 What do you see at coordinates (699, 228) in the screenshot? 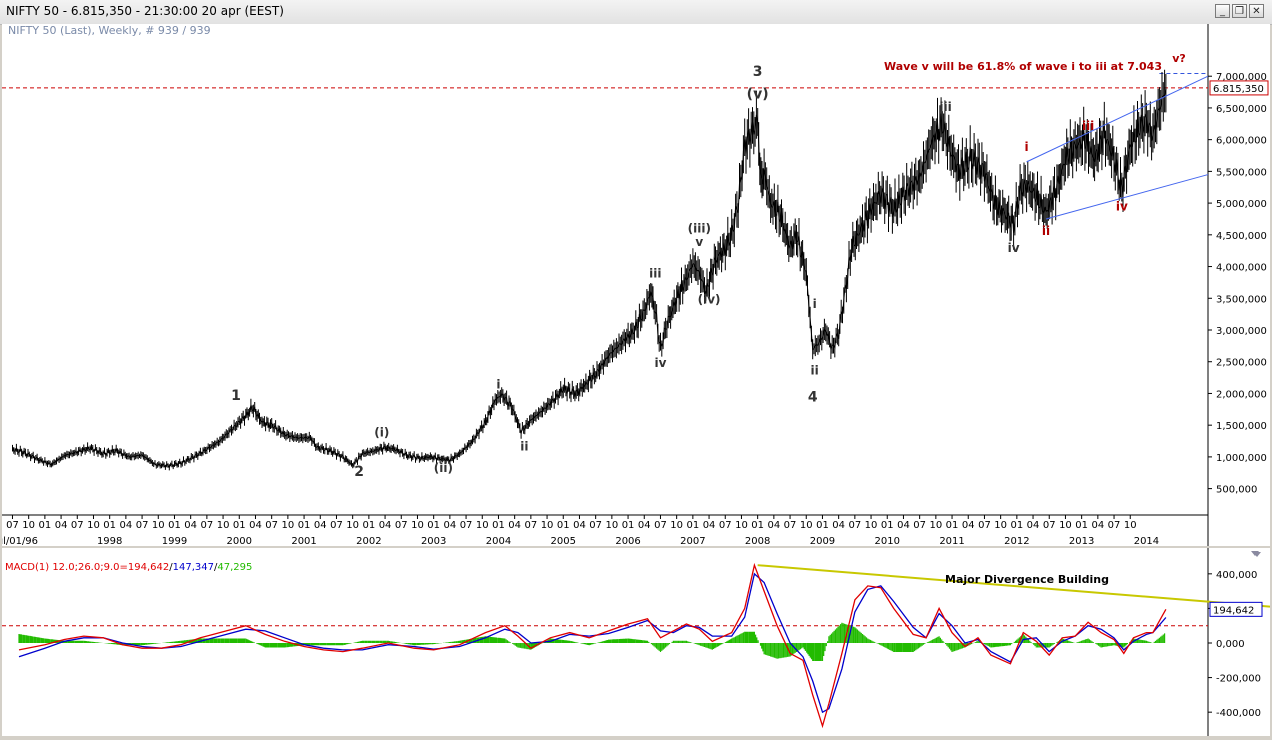
I see `wave-label: (iii)` at bounding box center [699, 228].